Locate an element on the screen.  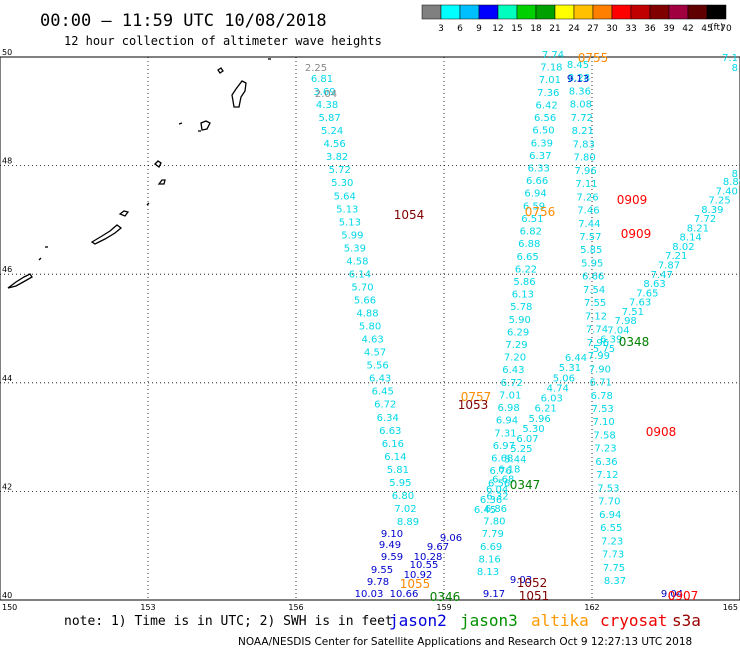
pass-time-label: 1055 is located at coordinates (415, 584).